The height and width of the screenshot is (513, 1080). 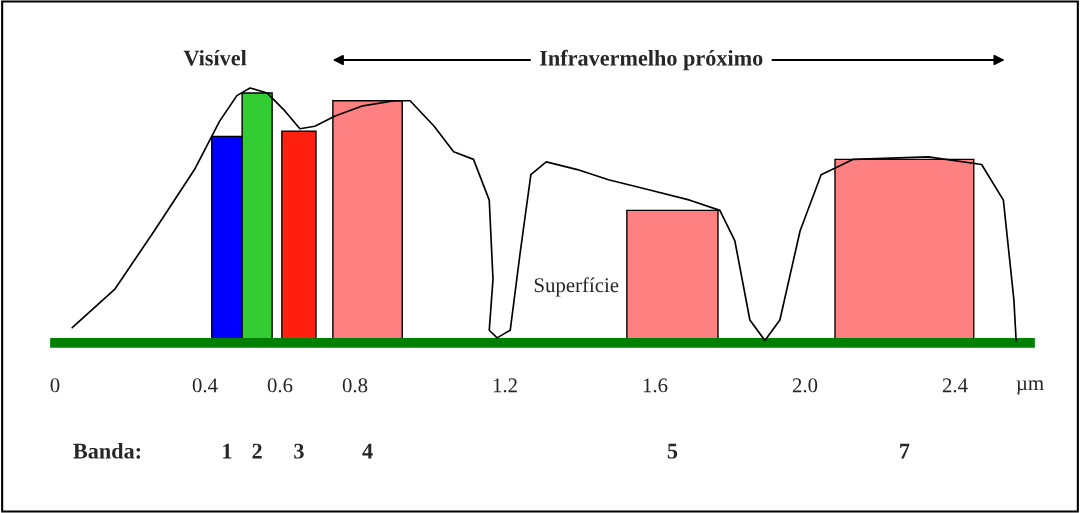 What do you see at coordinates (55, 385) in the screenshot?
I see `x-tick-label: 0` at bounding box center [55, 385].